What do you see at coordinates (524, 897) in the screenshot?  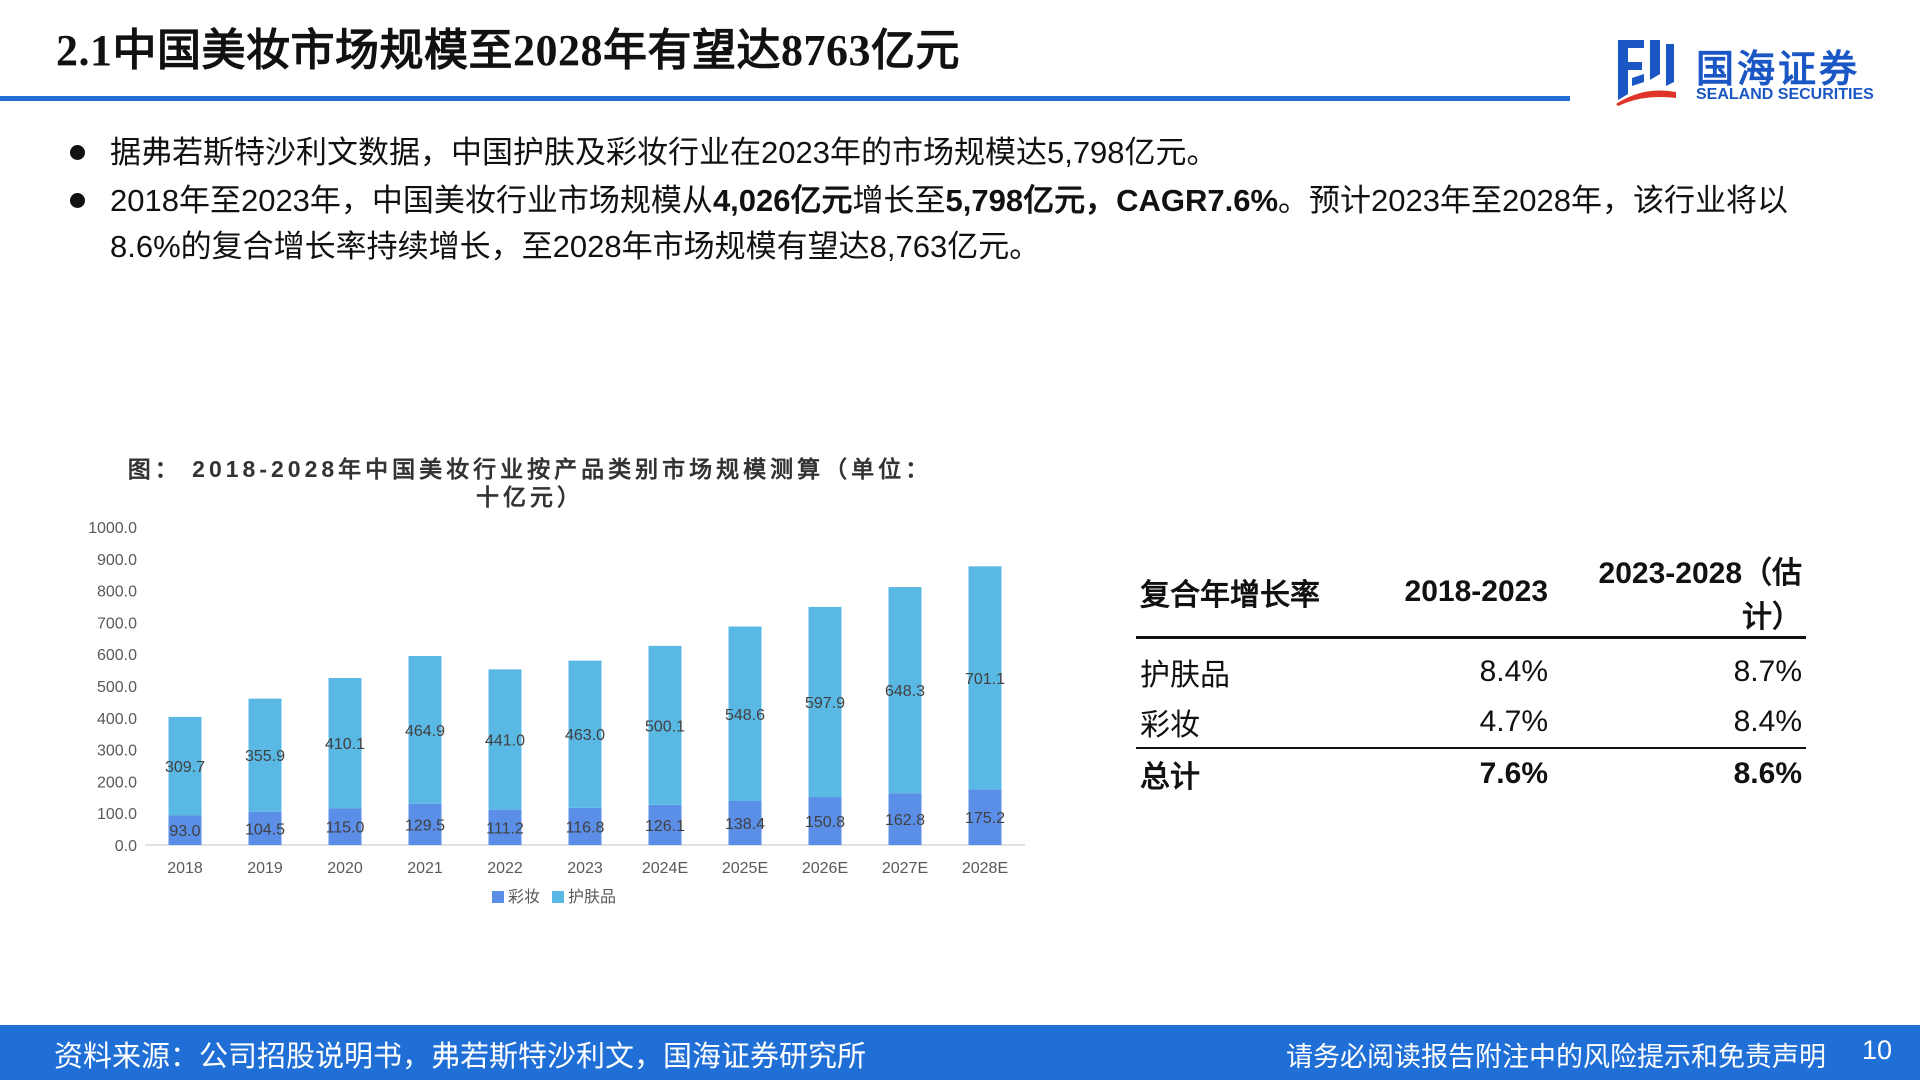 I see `legend-label: 彩妆` at bounding box center [524, 897].